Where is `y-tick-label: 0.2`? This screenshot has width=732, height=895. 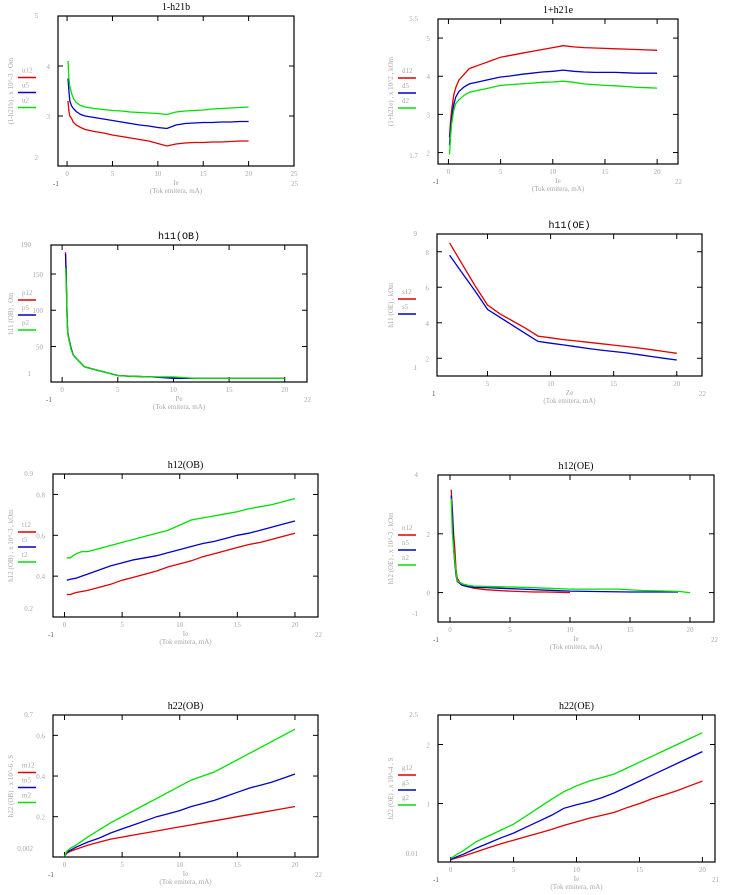 y-tick-label: 0.2 is located at coordinates (40, 818).